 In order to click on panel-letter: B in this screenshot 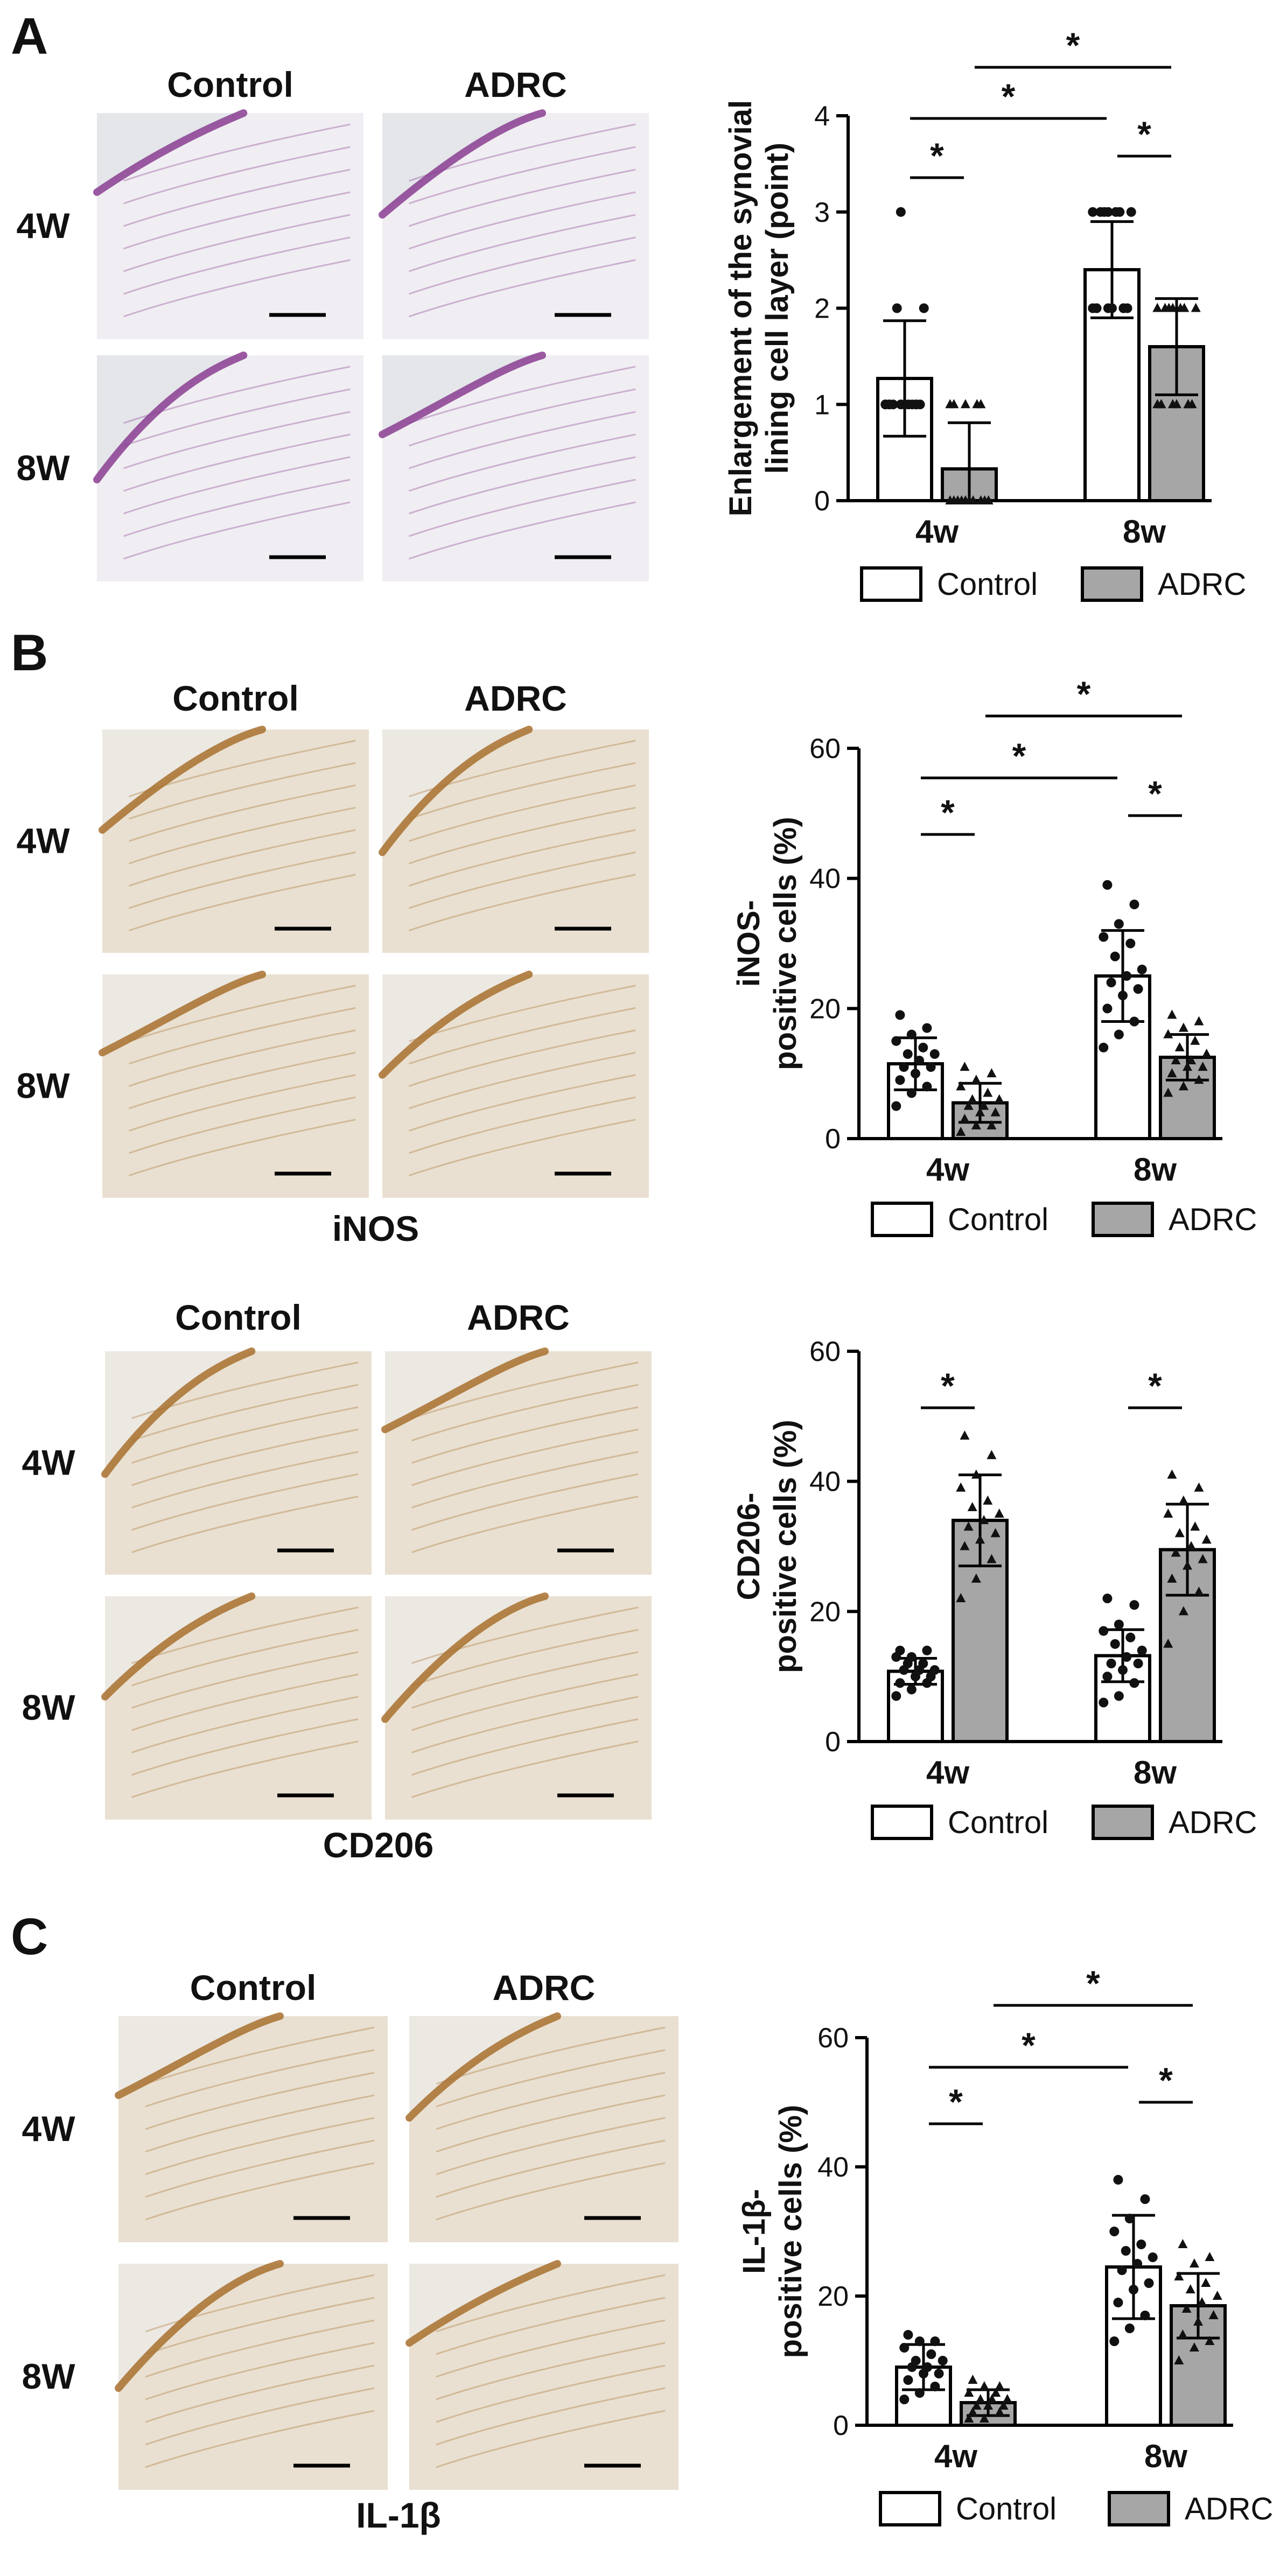, I will do `click(29, 653)`.